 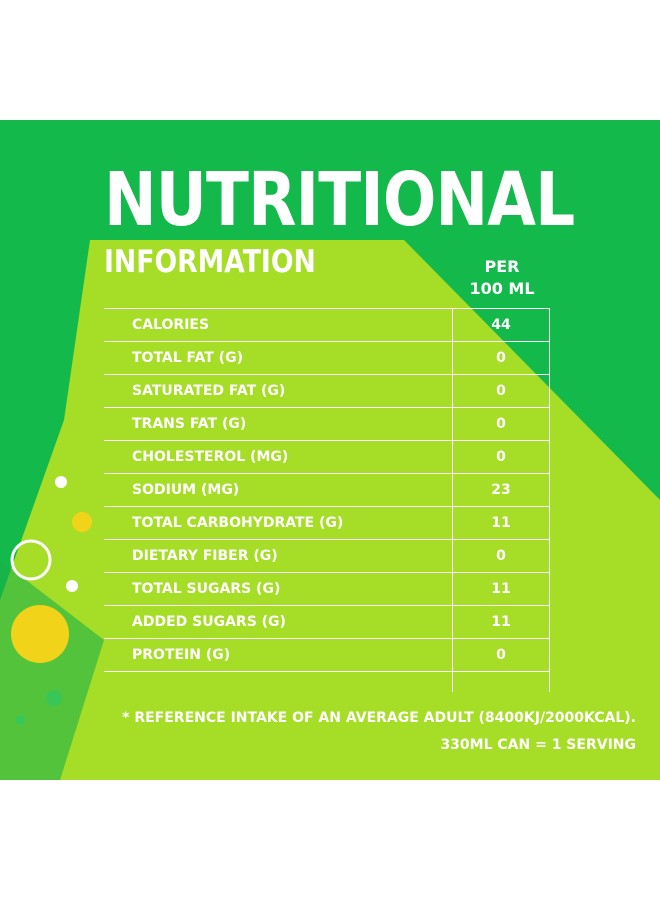 I want to click on table-row: ADDED SUGARS (G) 11, so click(x=327, y=622).